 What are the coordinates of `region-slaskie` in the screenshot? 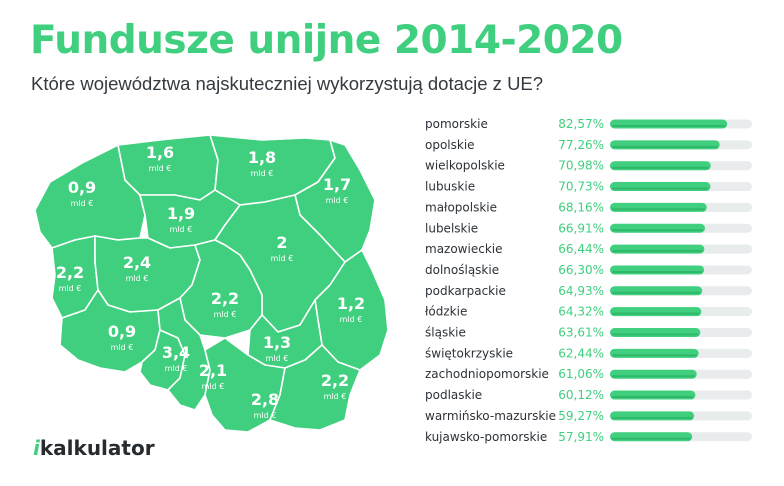 It's located at (184, 354).